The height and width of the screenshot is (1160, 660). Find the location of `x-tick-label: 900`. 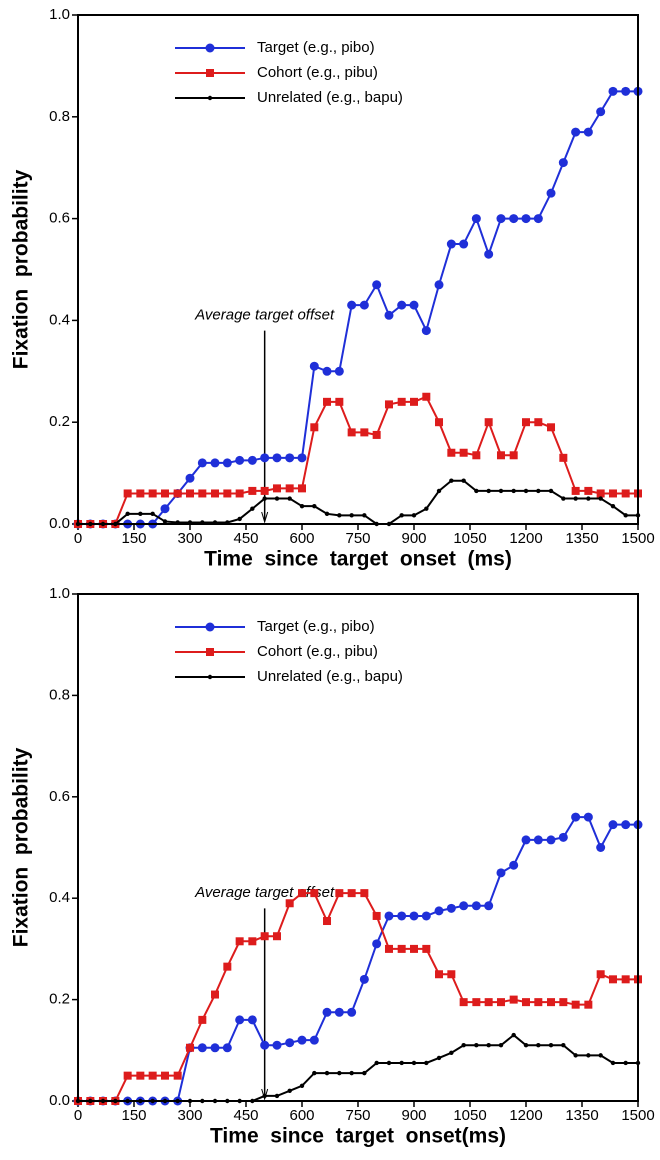

x-tick-label: 900 is located at coordinates (413, 1115).